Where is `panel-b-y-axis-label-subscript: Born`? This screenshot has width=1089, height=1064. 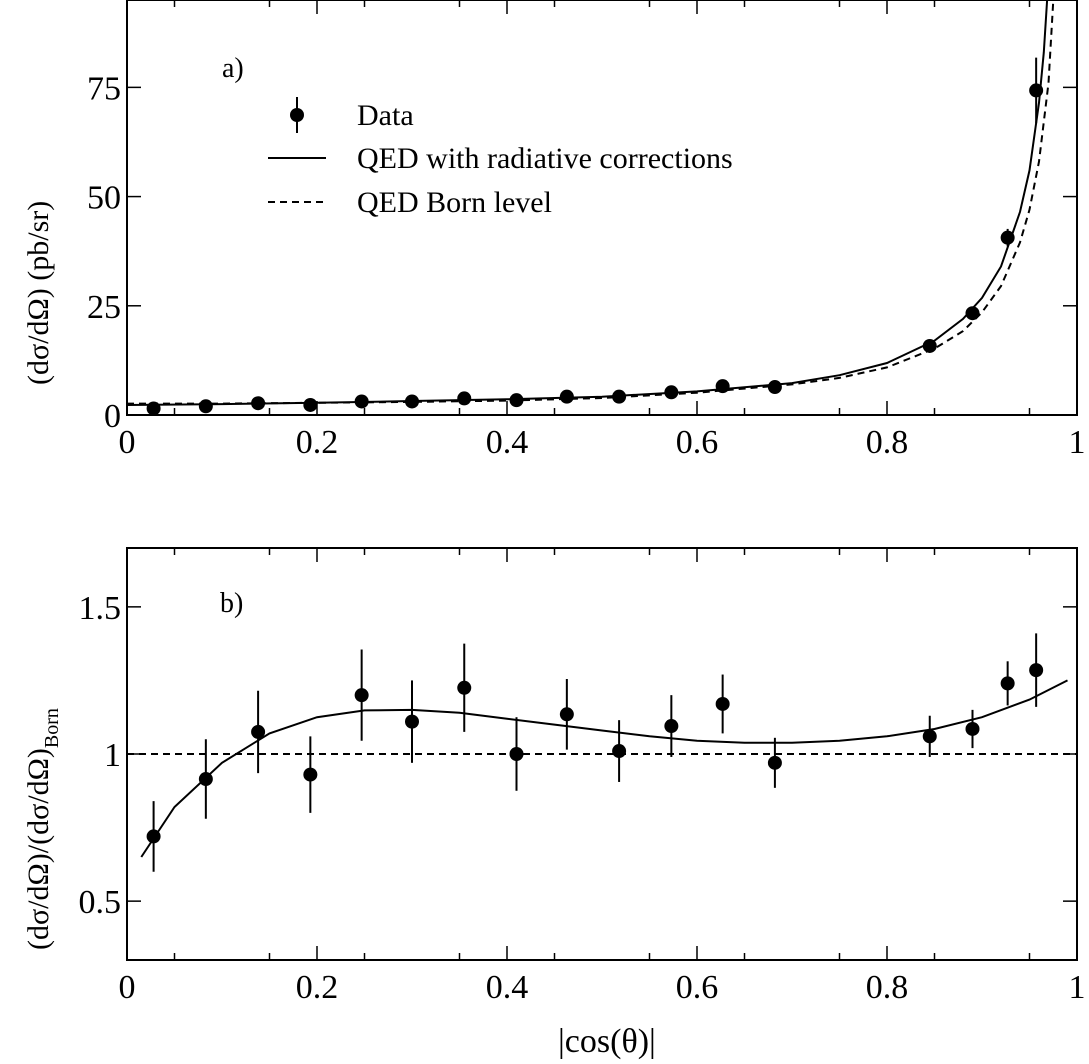 panel-b-y-axis-label-subscript: Born is located at coordinates (52, 728).